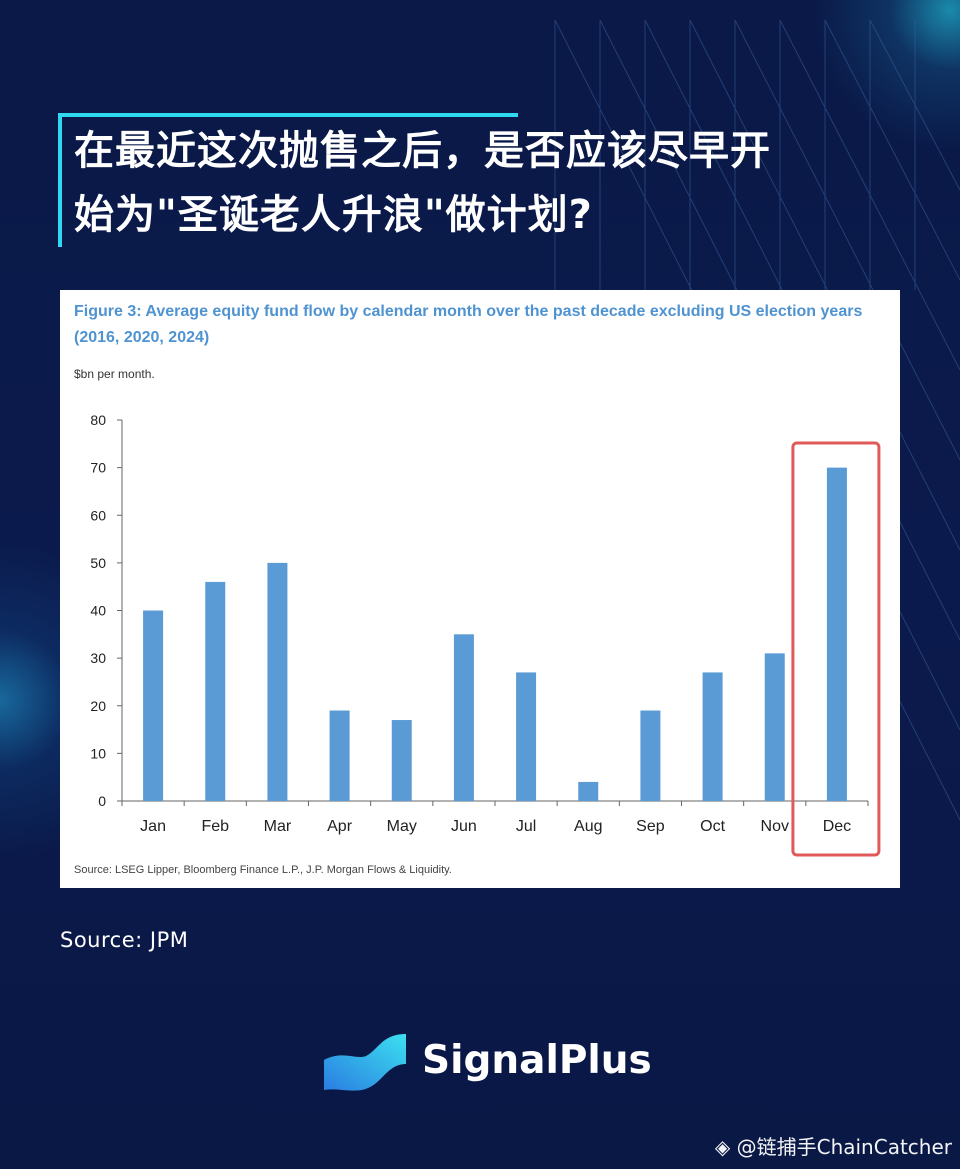 This screenshot has width=960, height=1169. I want to click on y-tick-label: 40, so click(98, 611).